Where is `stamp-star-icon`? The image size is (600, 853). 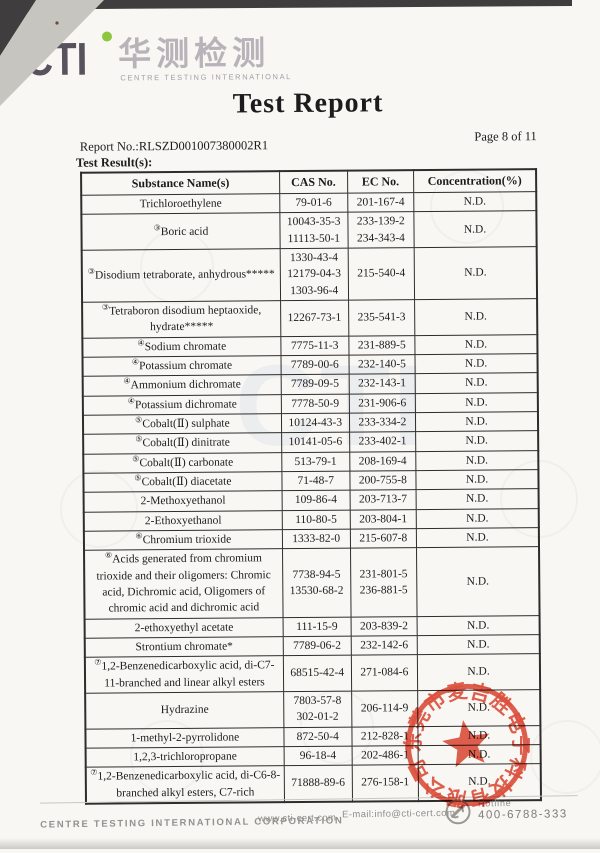
stamp-star-icon is located at coordinates (466, 744).